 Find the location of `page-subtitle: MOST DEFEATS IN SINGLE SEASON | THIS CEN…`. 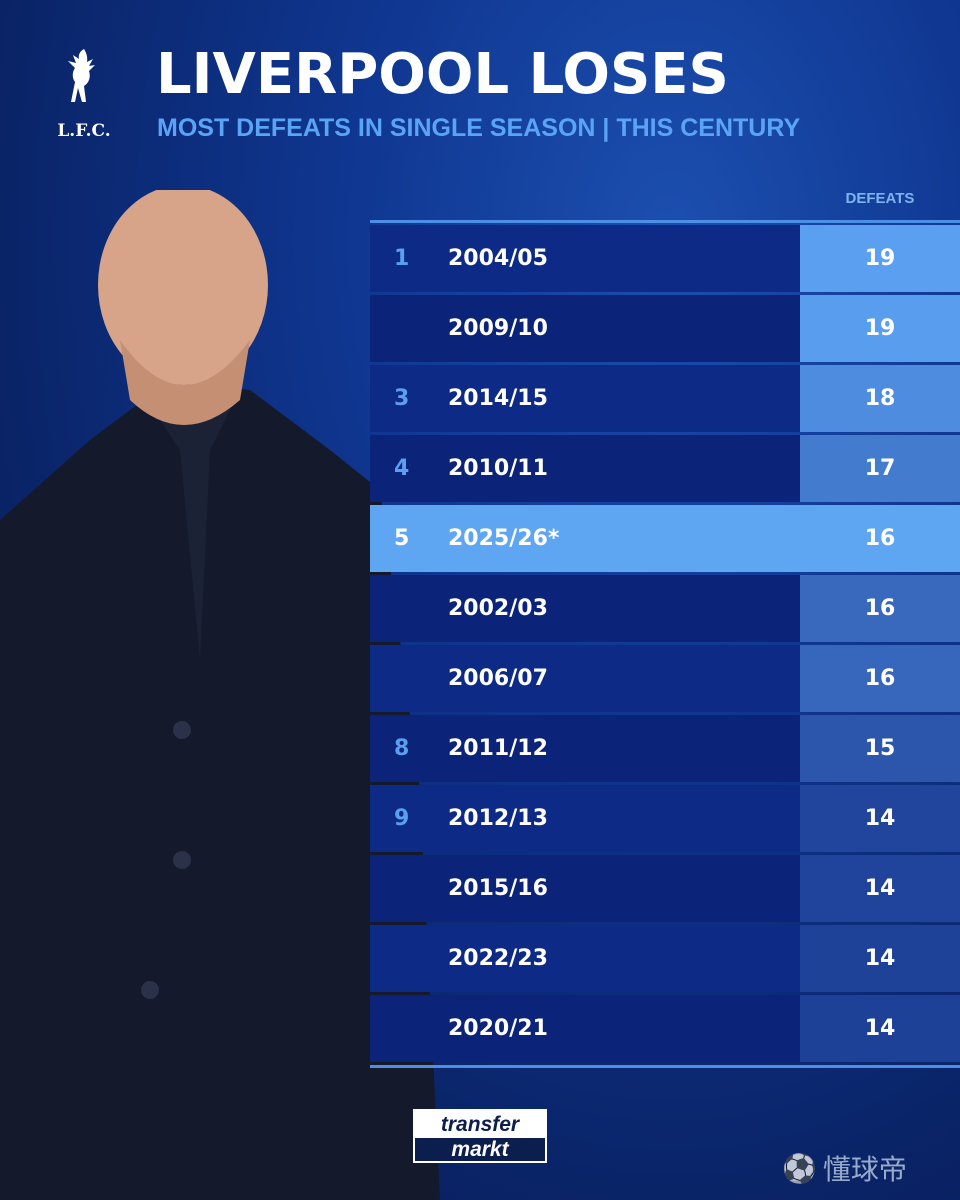

page-subtitle: MOST DEFEATS IN SINGLE SEASON | THIS CEN… is located at coordinates (479, 128).